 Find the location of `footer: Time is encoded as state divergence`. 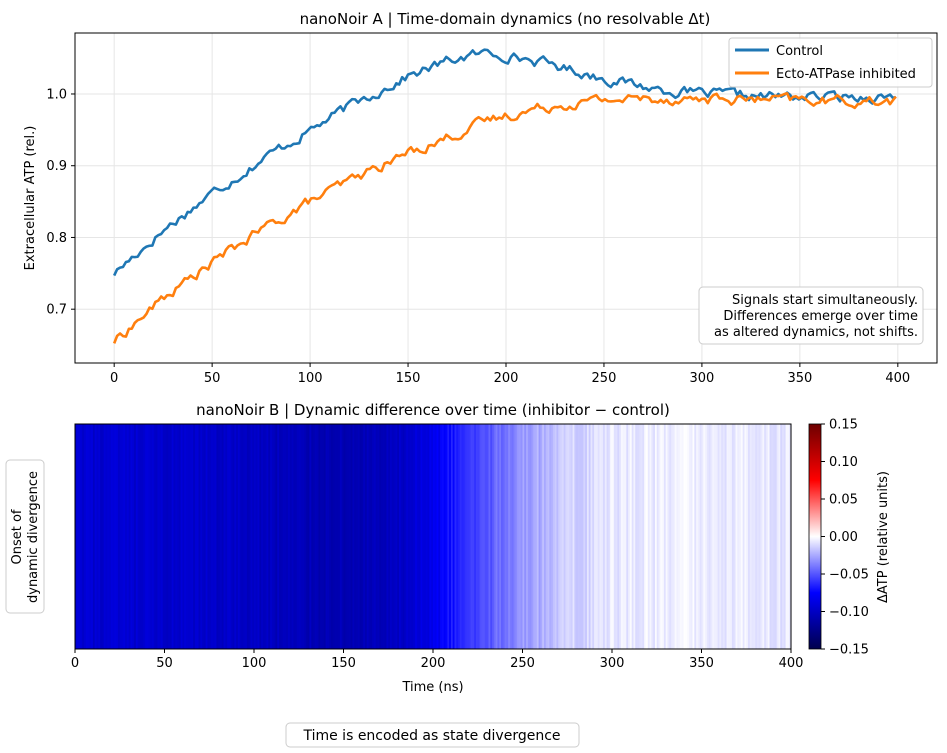

footer: Time is encoded as state divergence is located at coordinates (432, 735).